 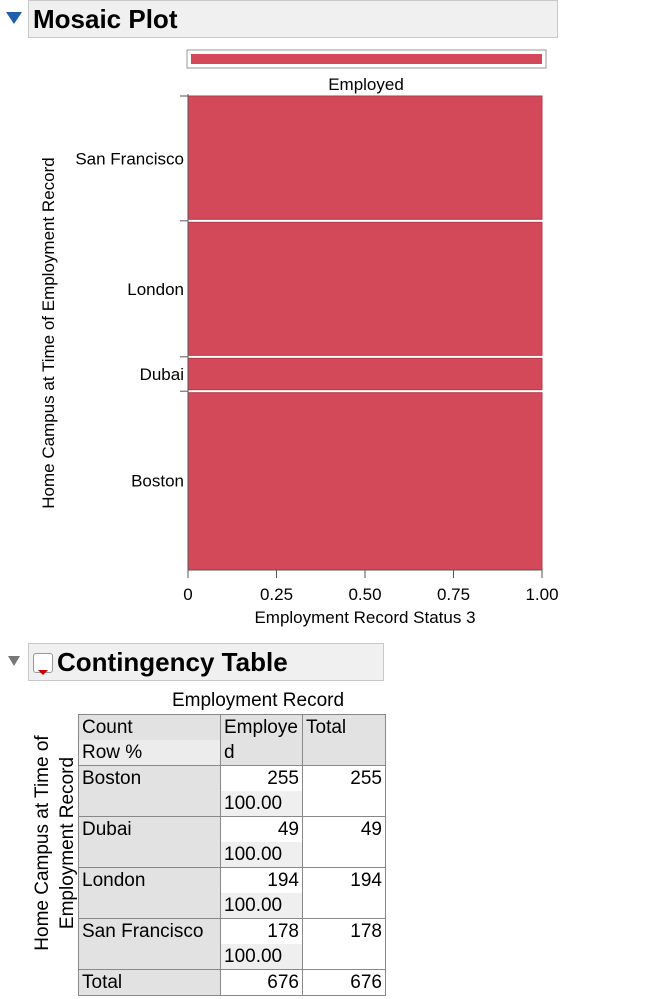 What do you see at coordinates (288, 829) in the screenshot?
I see `count-value: 49` at bounding box center [288, 829].